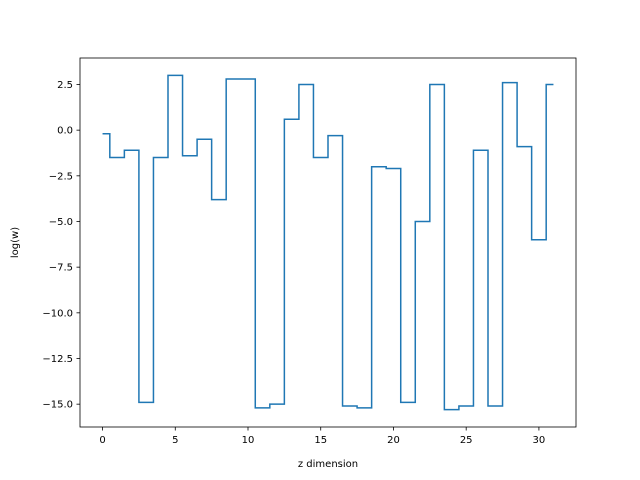 This screenshot has width=640, height=480. Describe the element at coordinates (393, 440) in the screenshot. I see `x-tick-label: 20` at that location.